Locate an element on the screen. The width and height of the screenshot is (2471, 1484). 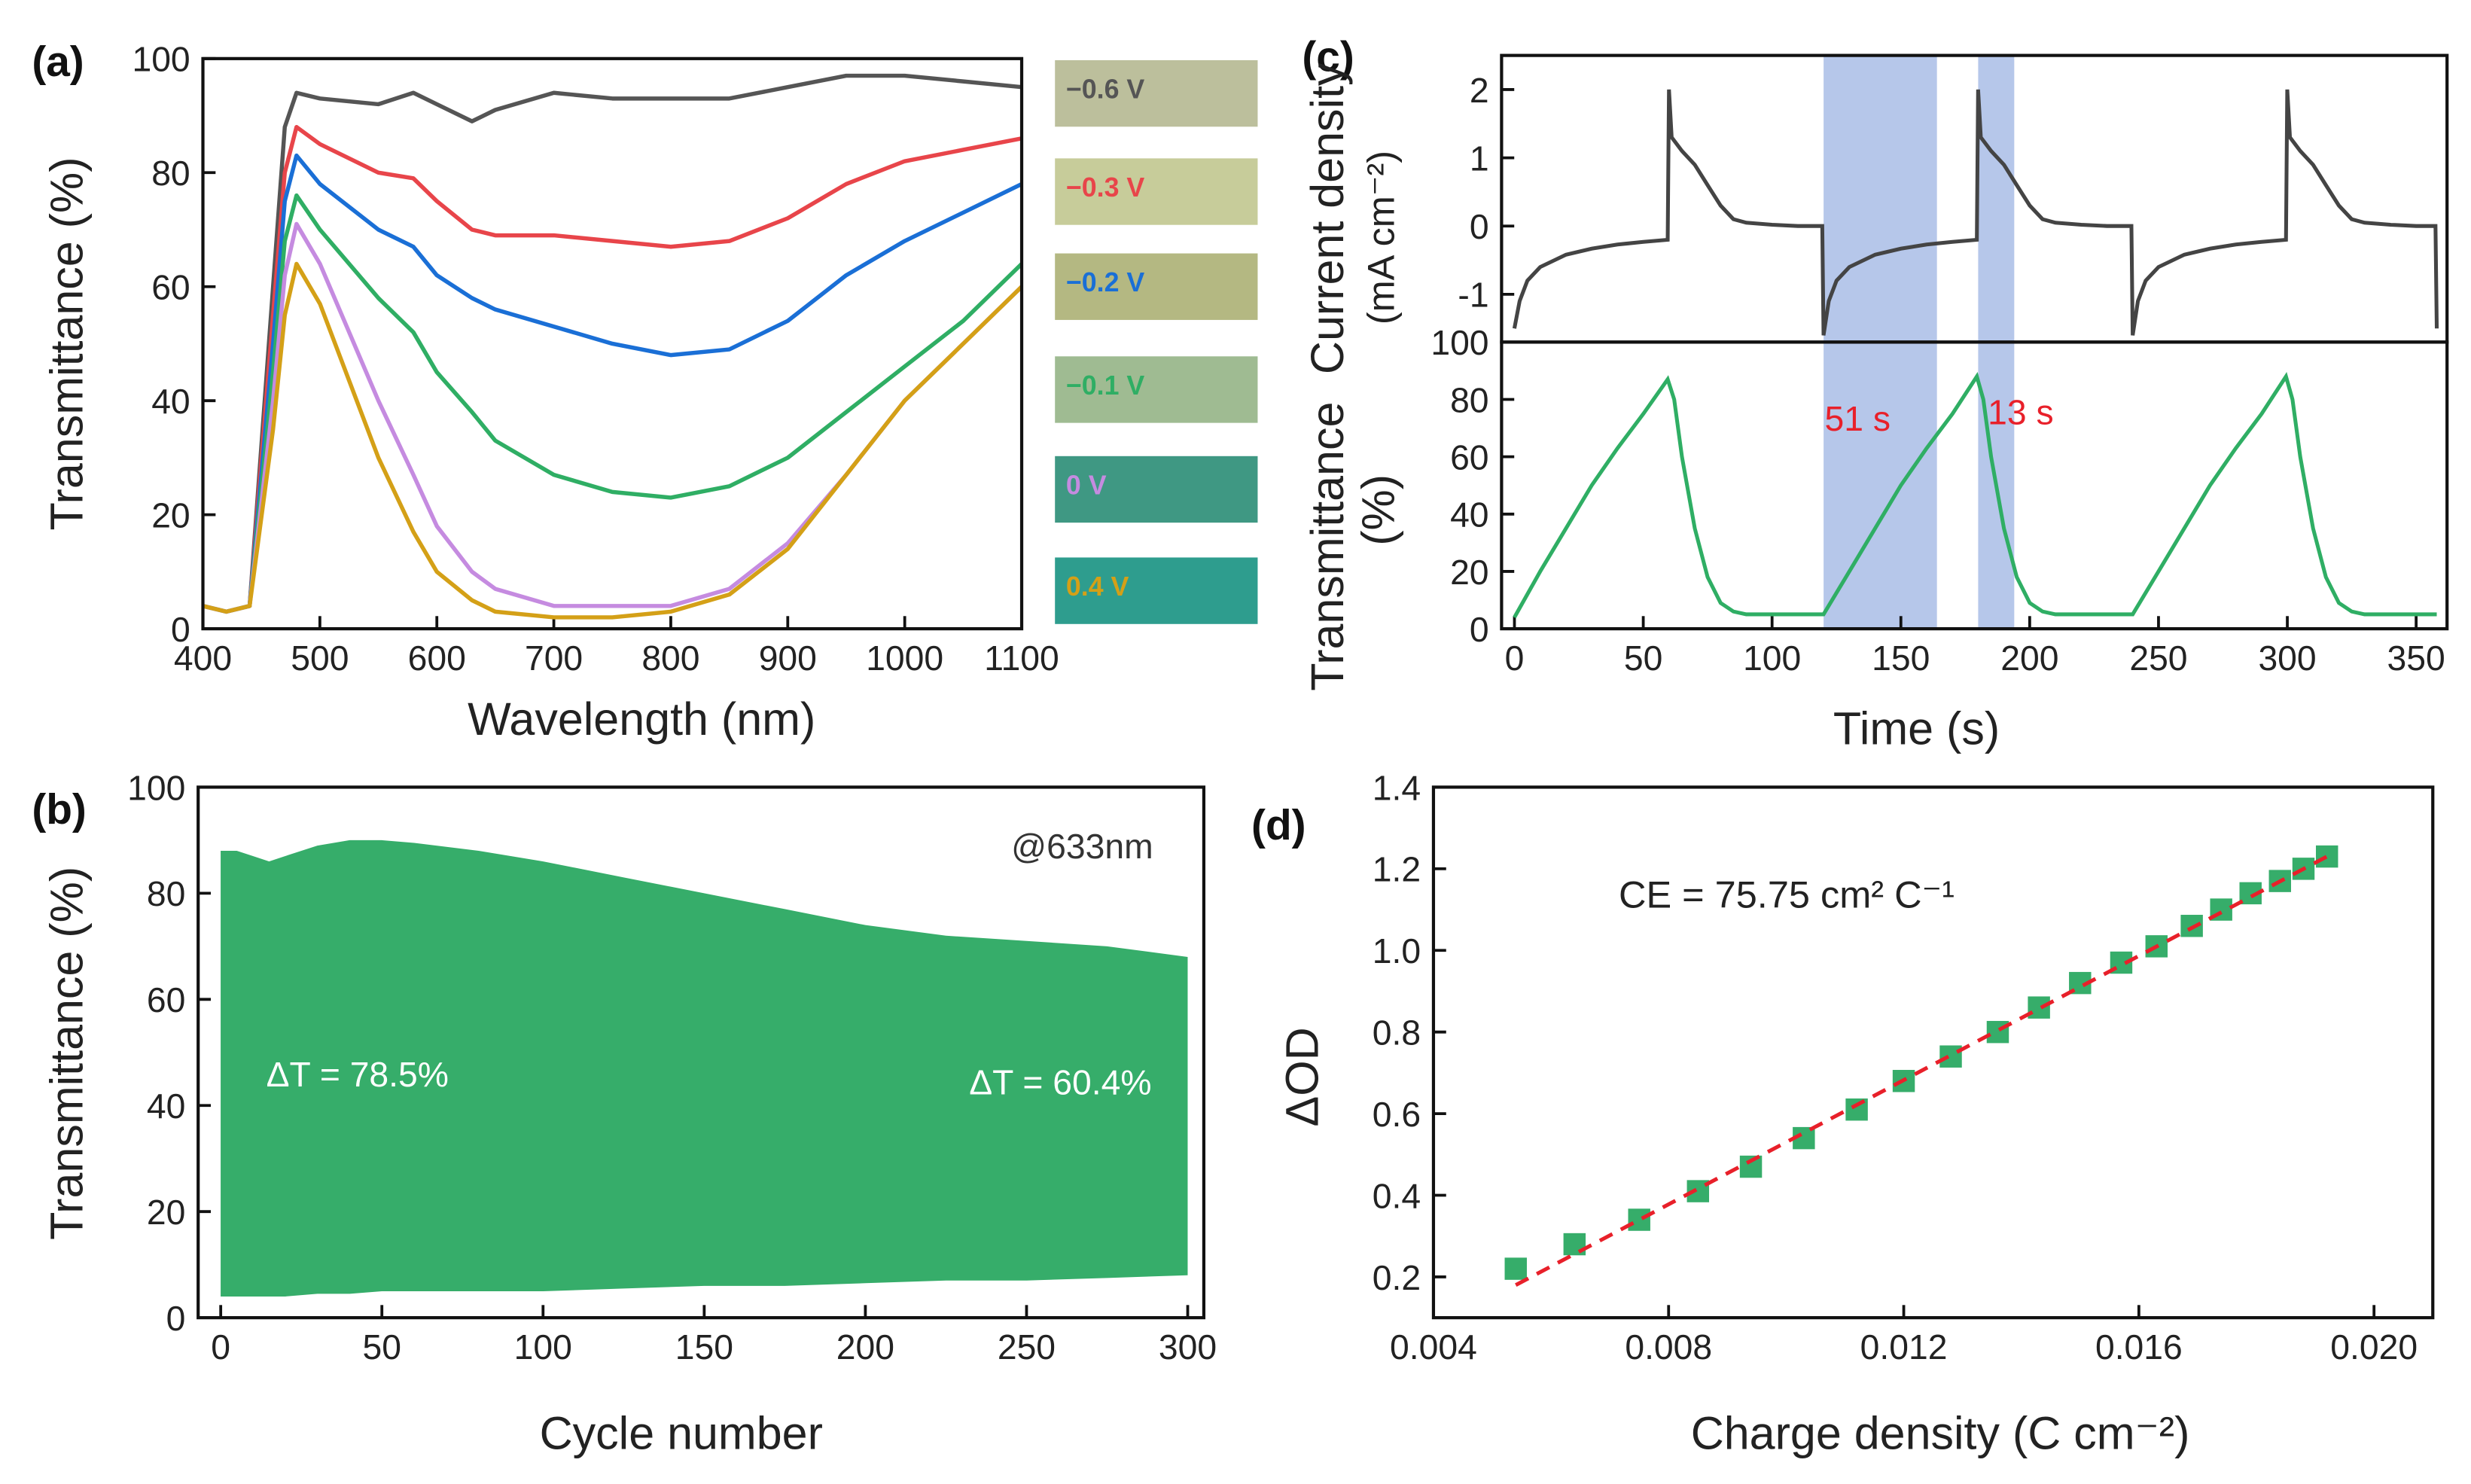
x-tick-label: 700 is located at coordinates (554, 658).